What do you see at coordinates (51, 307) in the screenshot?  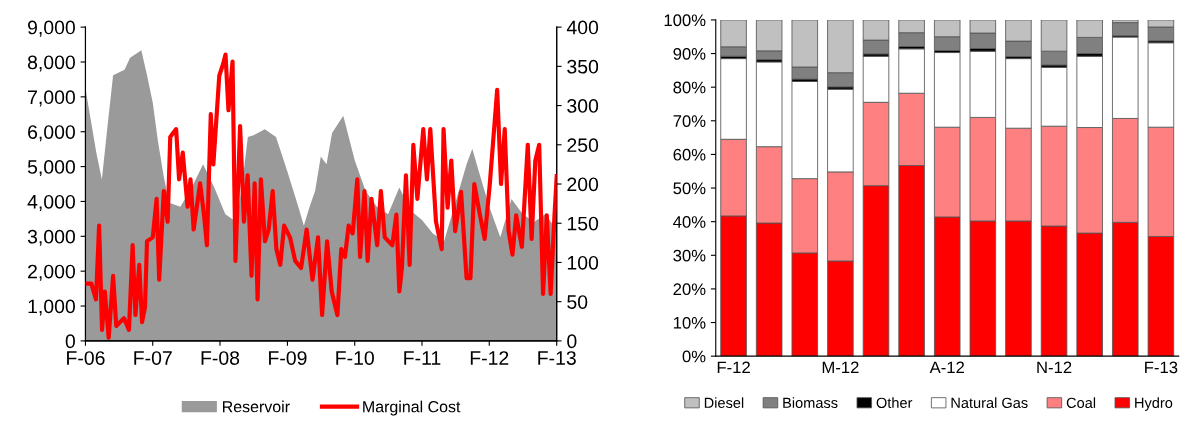 I see `y-tick-label: 1,000` at bounding box center [51, 307].